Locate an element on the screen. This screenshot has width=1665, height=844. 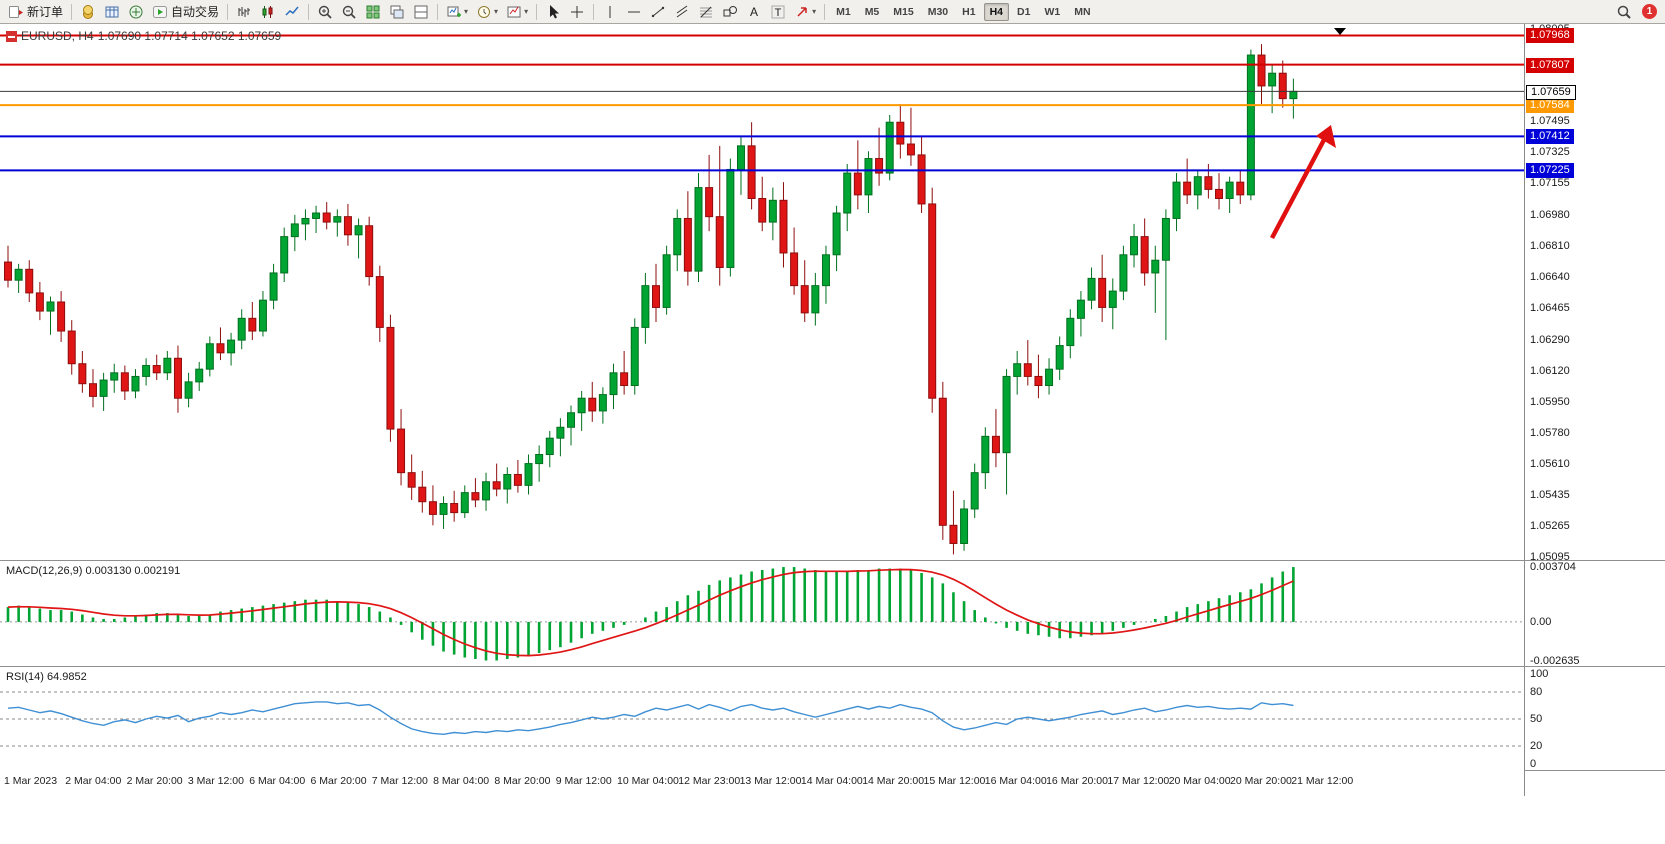
trendline-button is located at coordinates (658, 12).